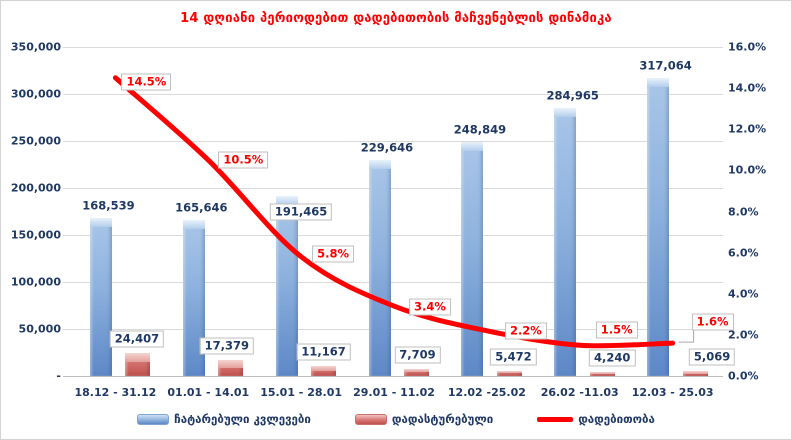 This screenshot has height=440, width=792. I want to click on category-label: 12.02 -25.02, so click(486, 392).